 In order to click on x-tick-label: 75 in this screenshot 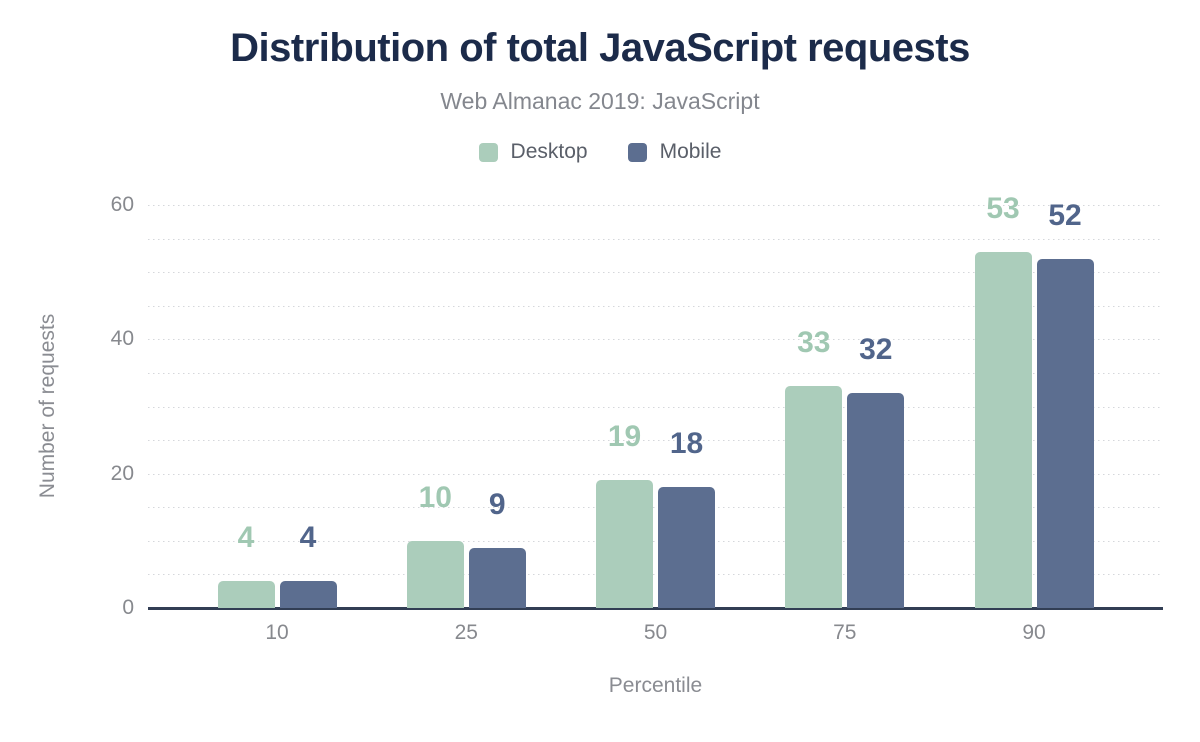, I will do `click(845, 632)`.